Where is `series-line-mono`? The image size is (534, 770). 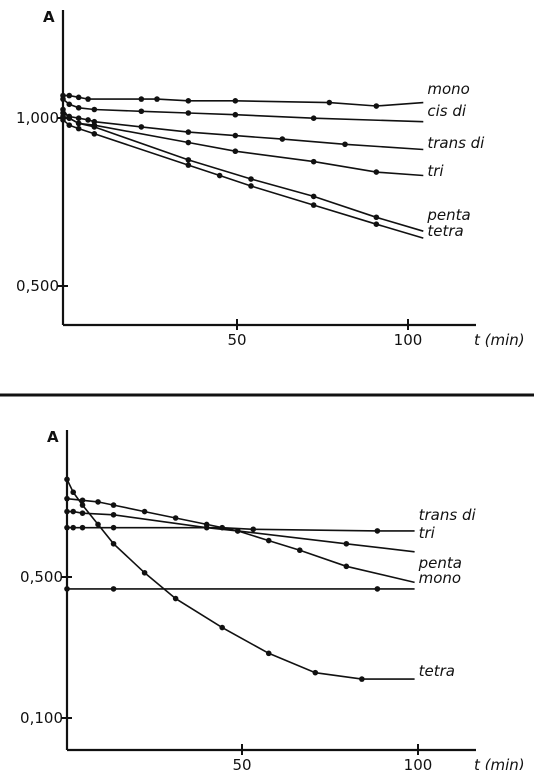
series-line-mono is located at coordinates (243, 100).